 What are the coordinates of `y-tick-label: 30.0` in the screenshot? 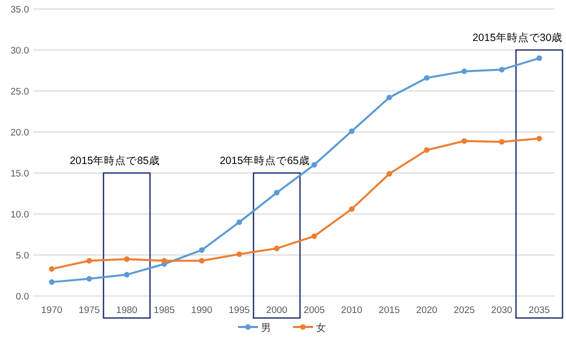 It's located at (19, 51).